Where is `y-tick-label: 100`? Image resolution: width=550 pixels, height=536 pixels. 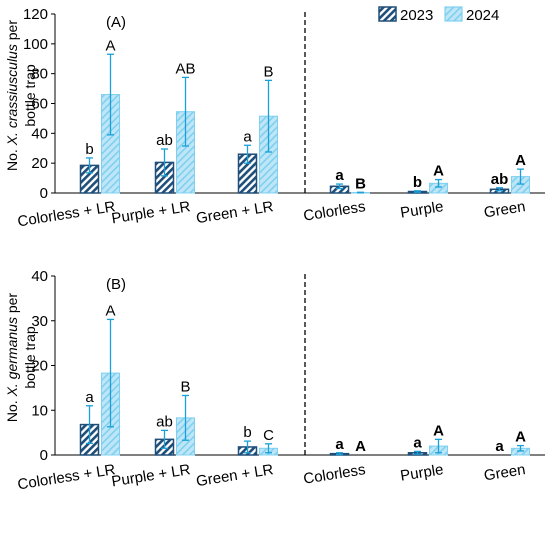 y-tick-label: 100 is located at coordinates (35, 44).